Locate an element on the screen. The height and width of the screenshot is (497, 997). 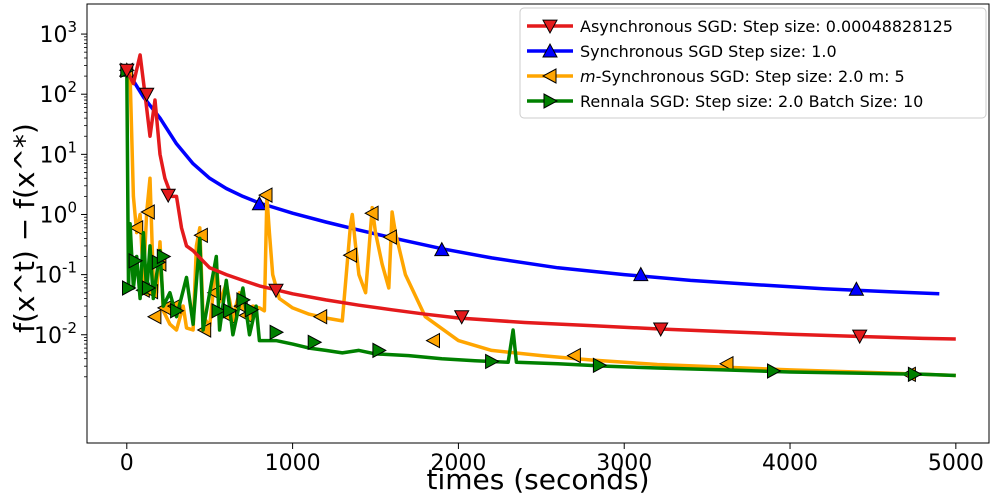
y-tick-exponent: 1 is located at coordinates (72, 147).